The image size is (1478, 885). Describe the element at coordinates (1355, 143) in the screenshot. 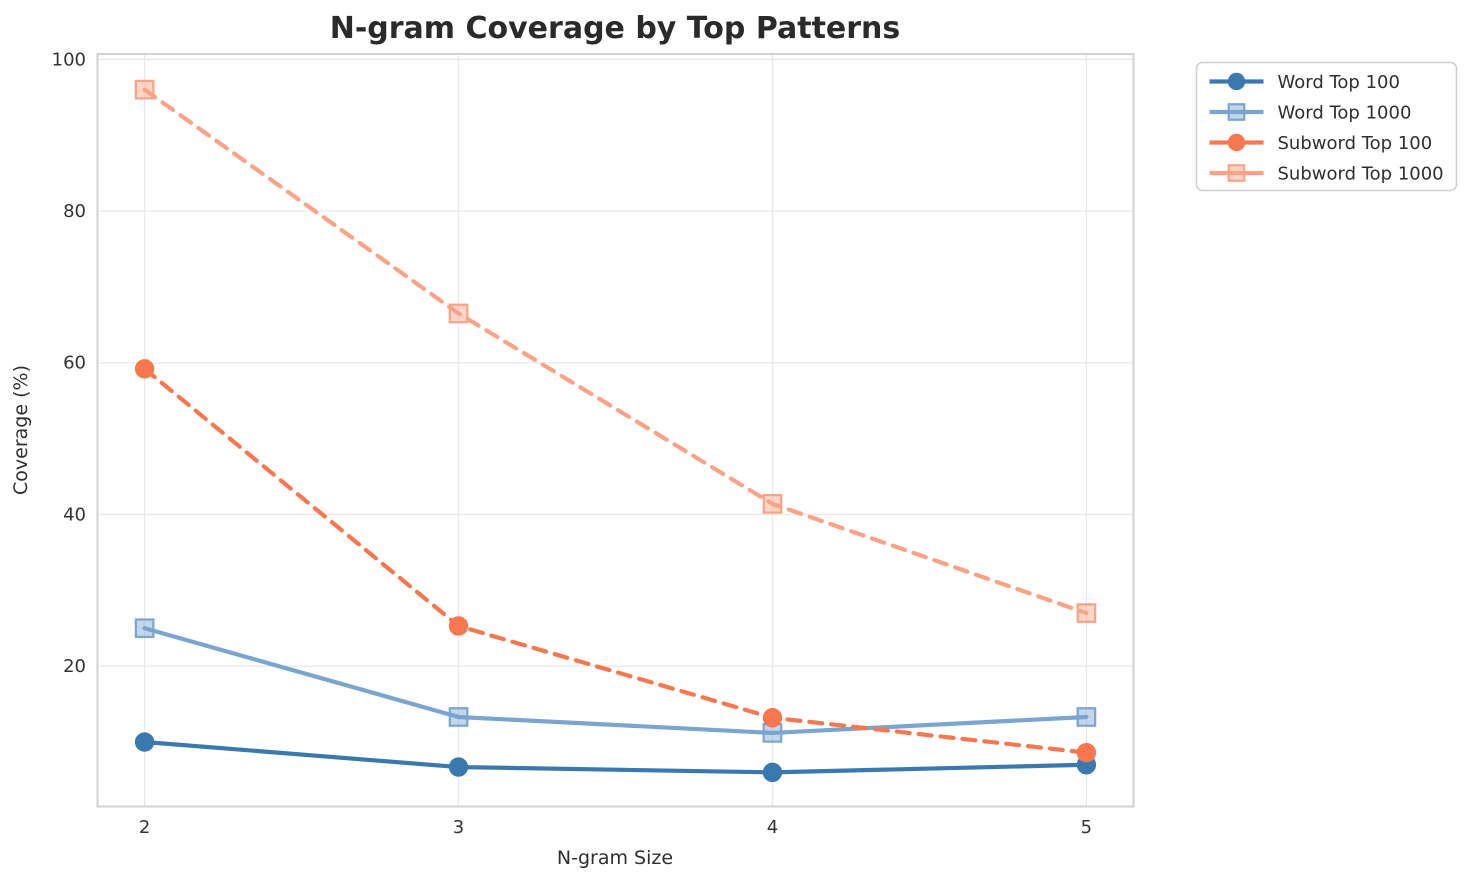

I see `legend-item-label: Subword Top 100` at that location.